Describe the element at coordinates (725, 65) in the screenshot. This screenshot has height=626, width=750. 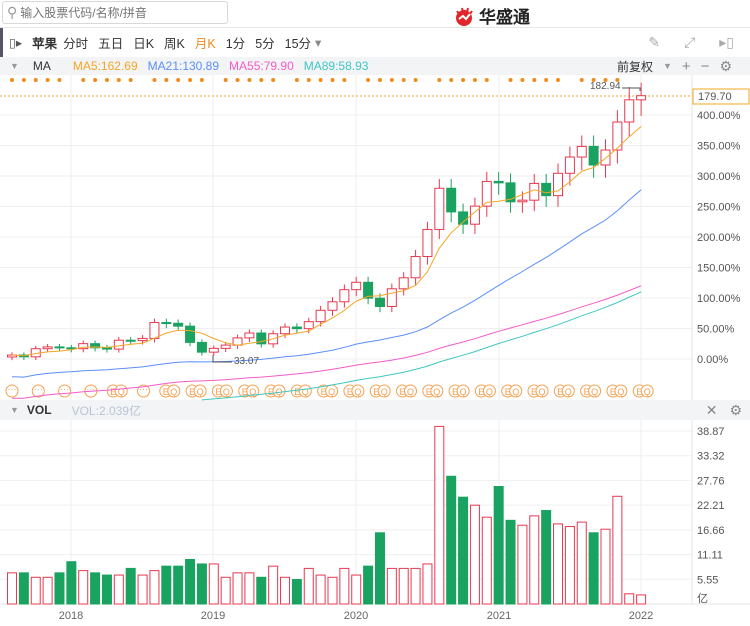
I see `gear-icon: ⚙` at that location.